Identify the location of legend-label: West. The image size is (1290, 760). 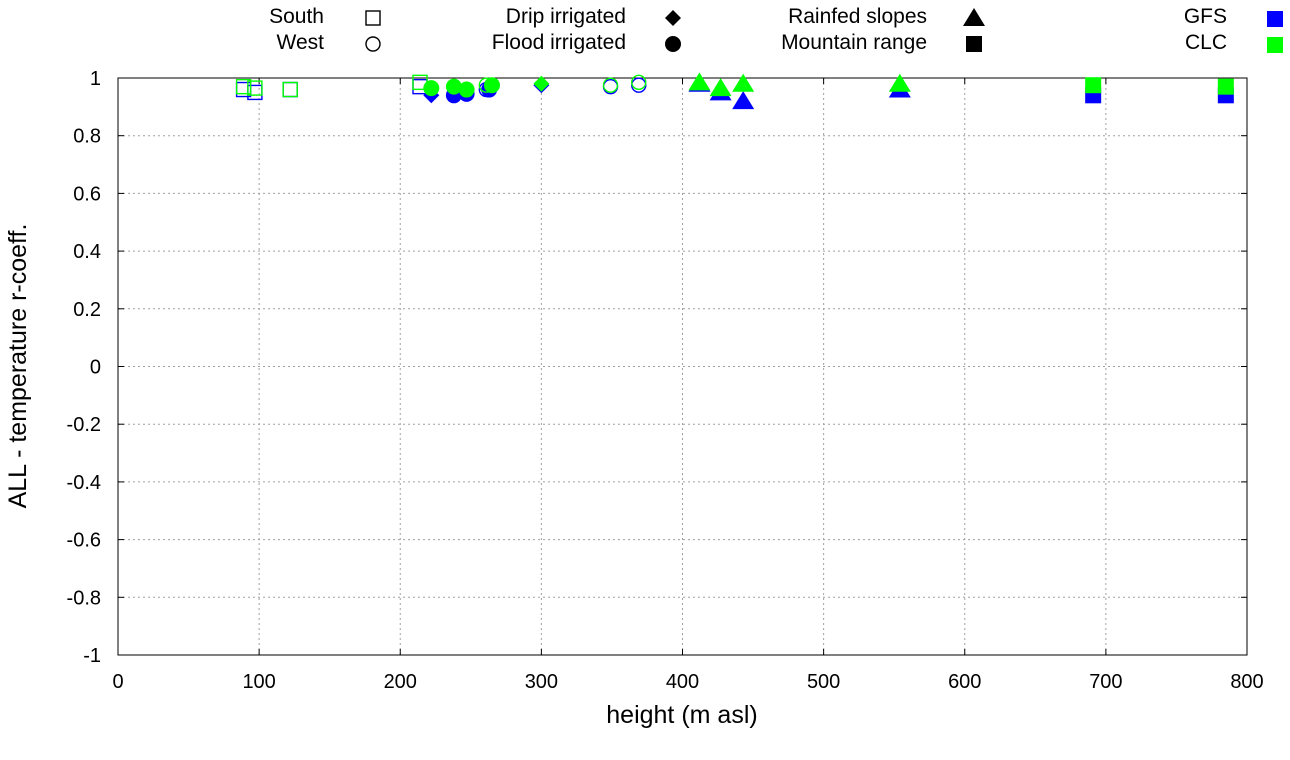
(301, 42).